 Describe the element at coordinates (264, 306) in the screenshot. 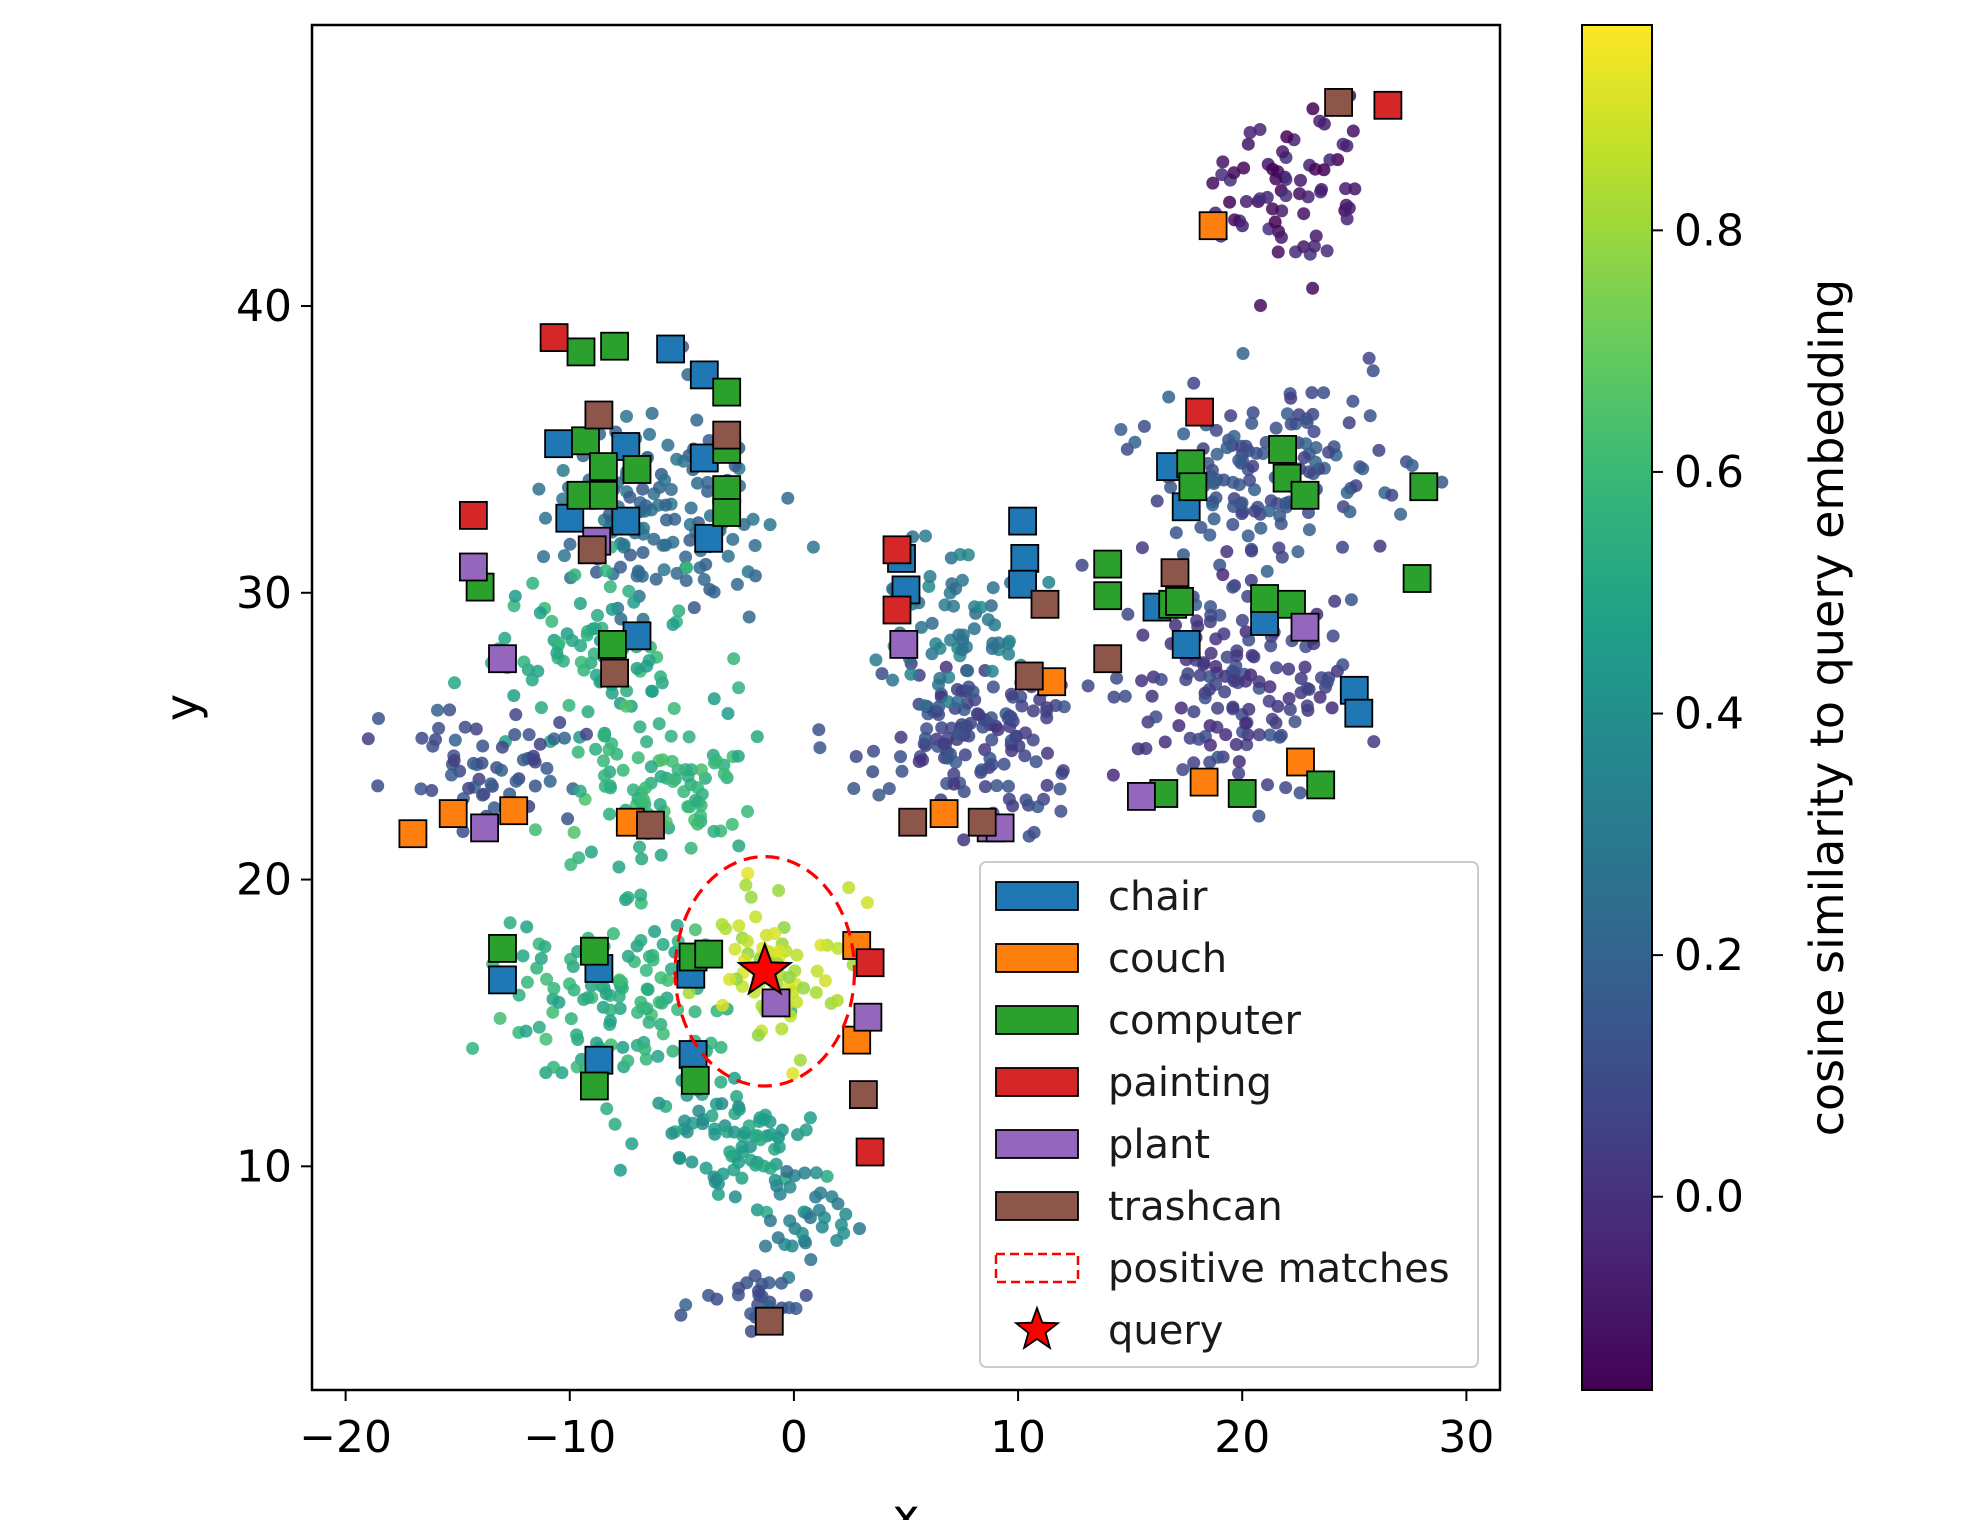

I see `y-tick-label: 40` at that location.